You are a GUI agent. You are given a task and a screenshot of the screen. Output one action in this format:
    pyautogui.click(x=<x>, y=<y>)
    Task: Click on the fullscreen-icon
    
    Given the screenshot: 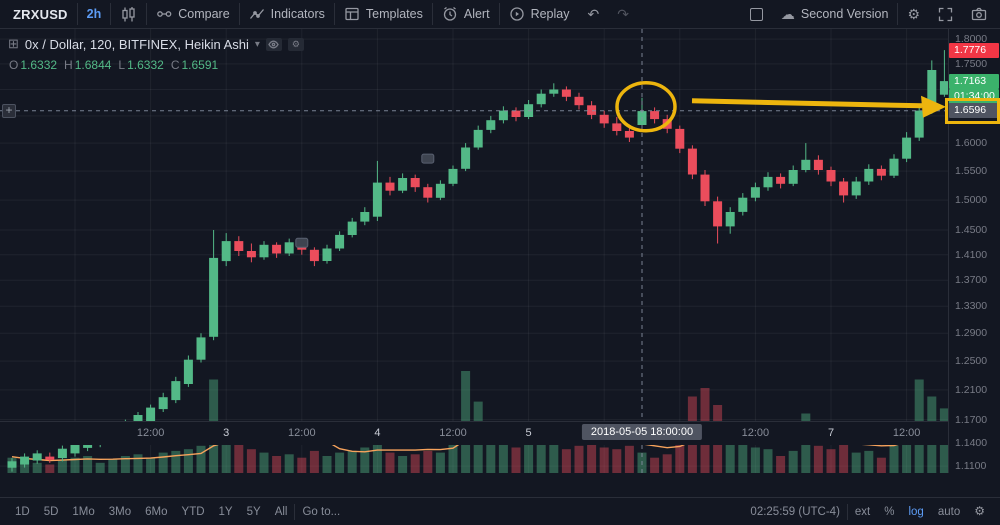 What is the action you would take?
    pyautogui.click(x=945, y=14)
    